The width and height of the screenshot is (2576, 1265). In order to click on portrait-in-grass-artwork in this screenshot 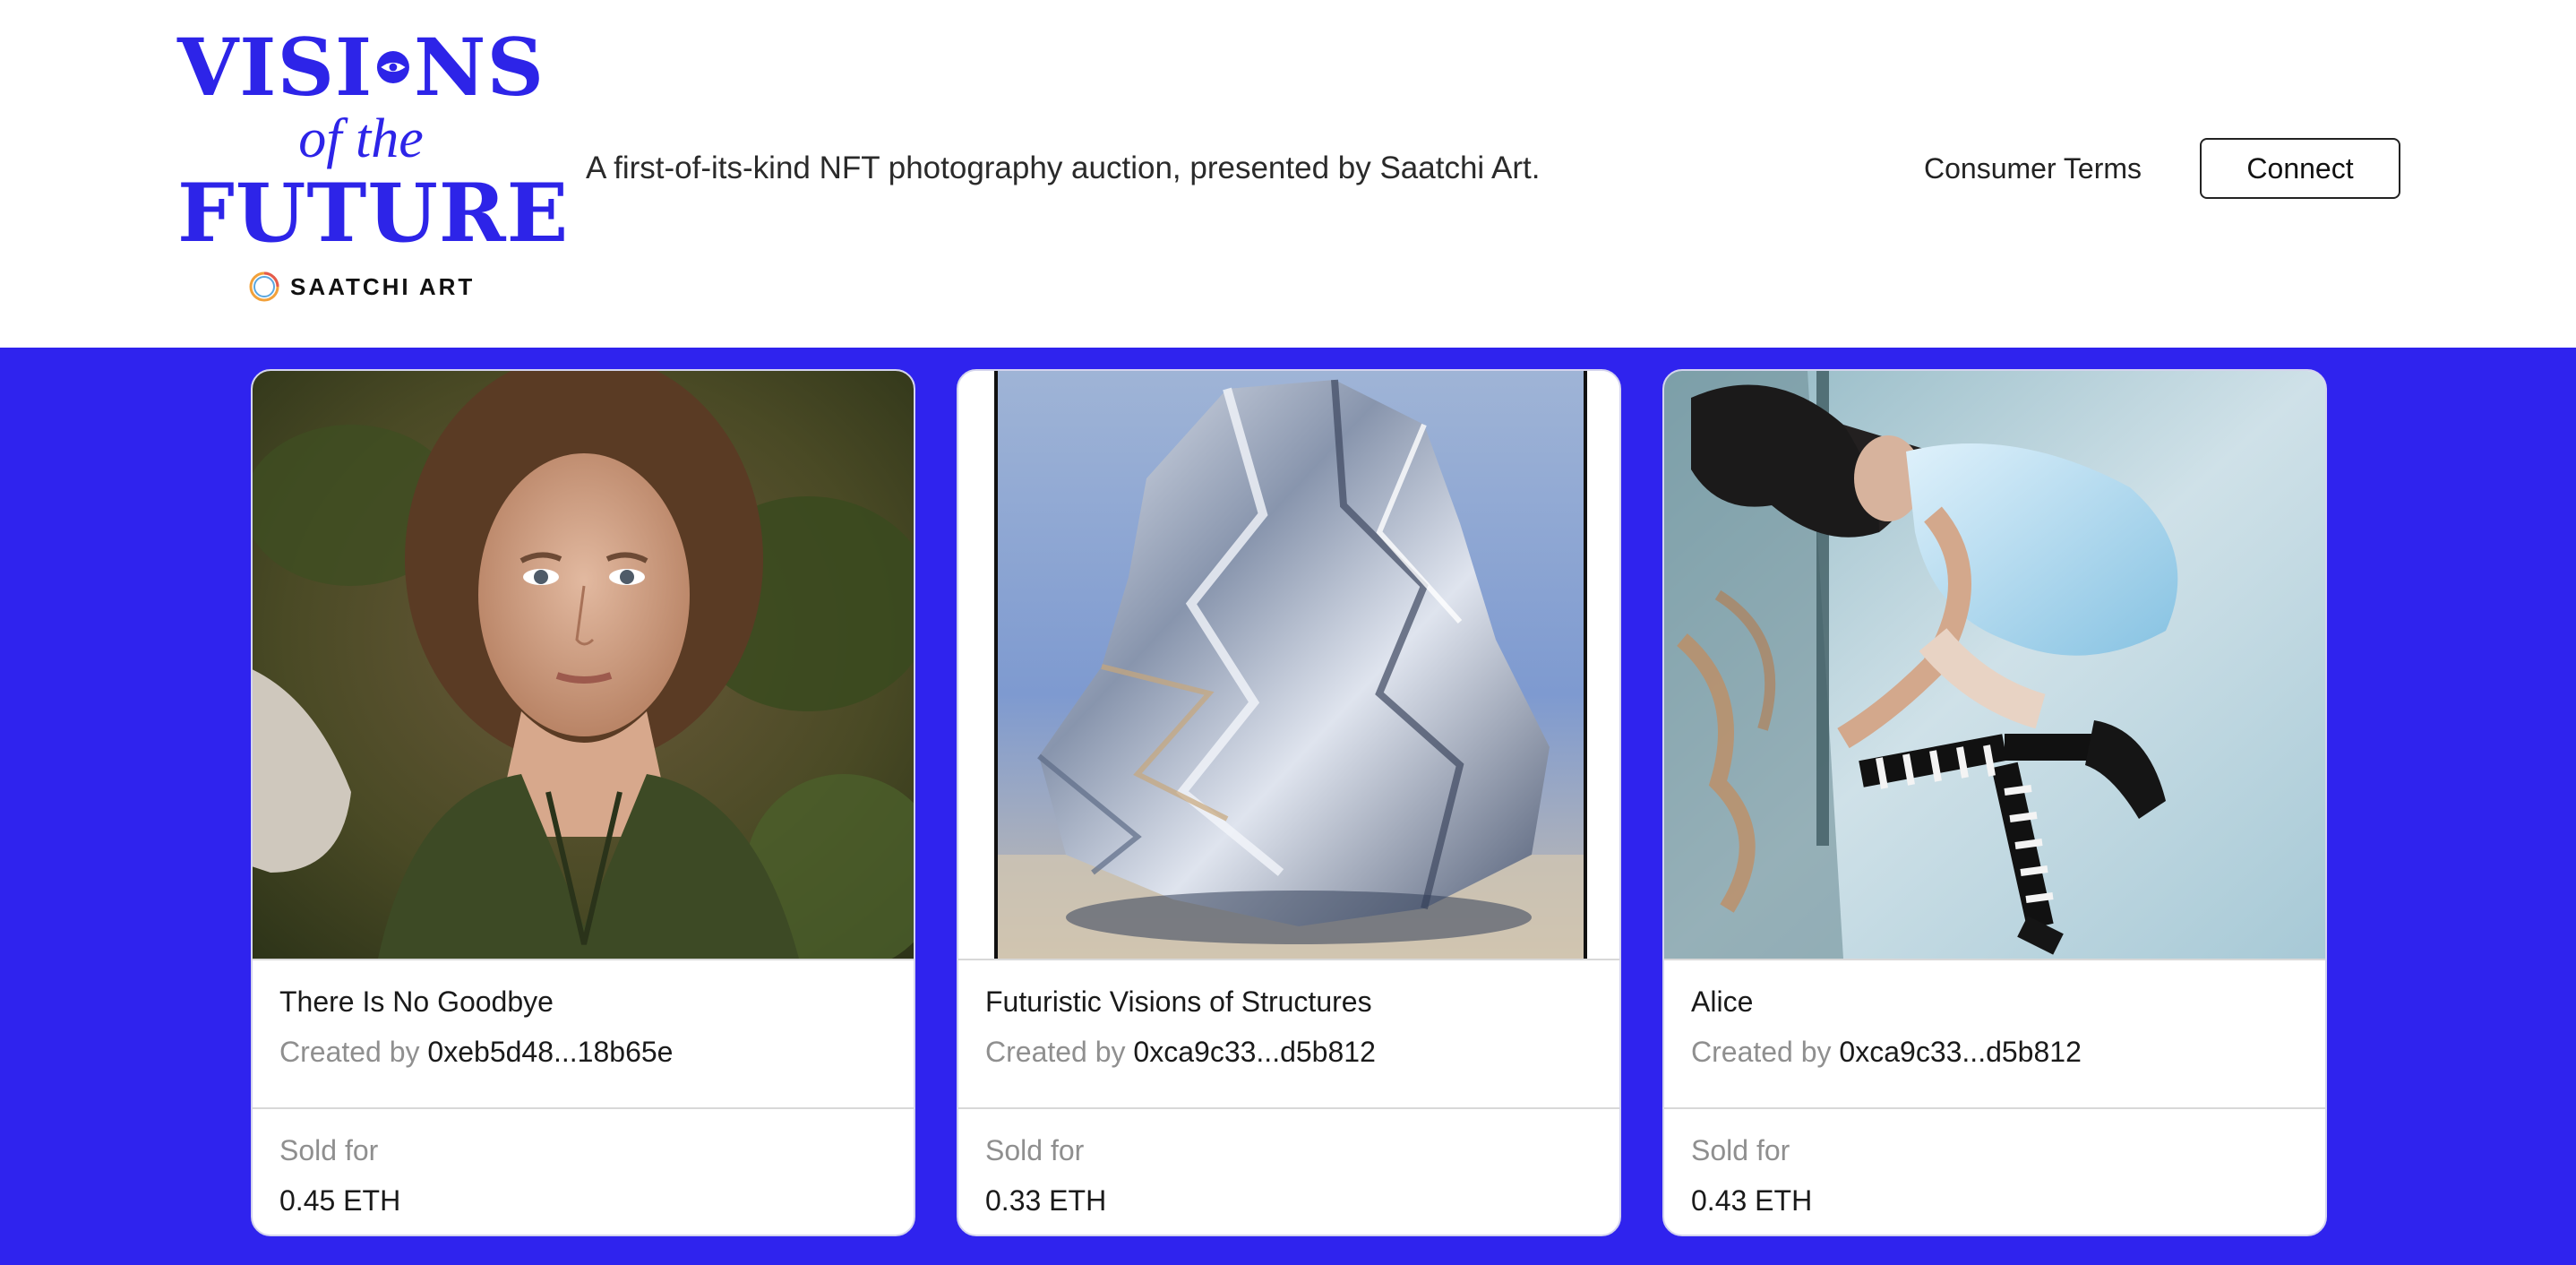, I will do `click(583, 665)`.